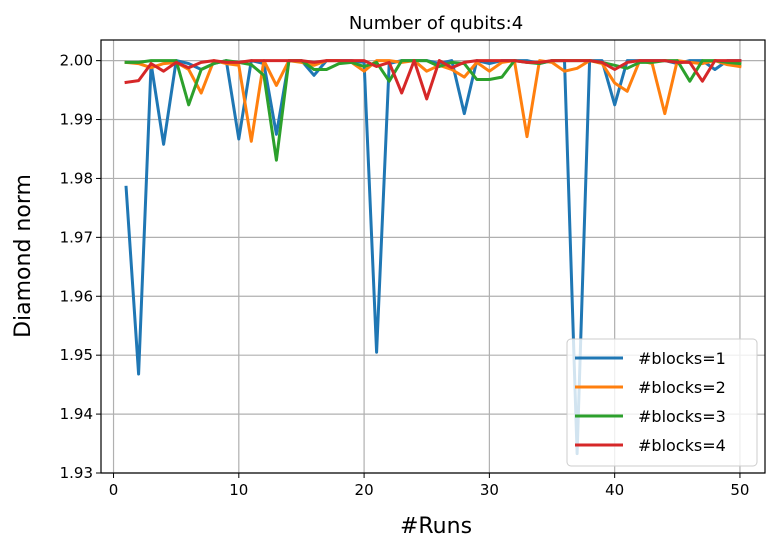  I want to click on y-tick-label: 1.96, so click(76, 296).